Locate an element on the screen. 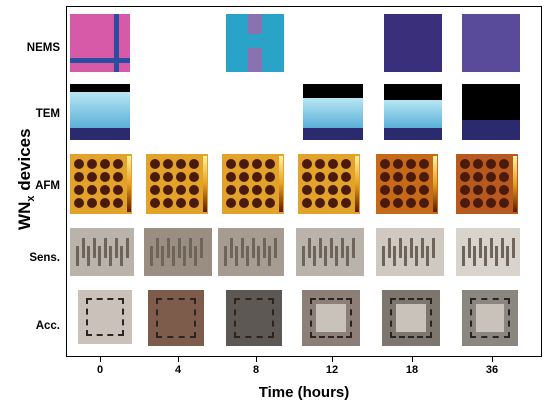 Image resolution: width=550 pixels, height=409 pixels. row-label-tem: TEM is located at coordinates (47, 114).